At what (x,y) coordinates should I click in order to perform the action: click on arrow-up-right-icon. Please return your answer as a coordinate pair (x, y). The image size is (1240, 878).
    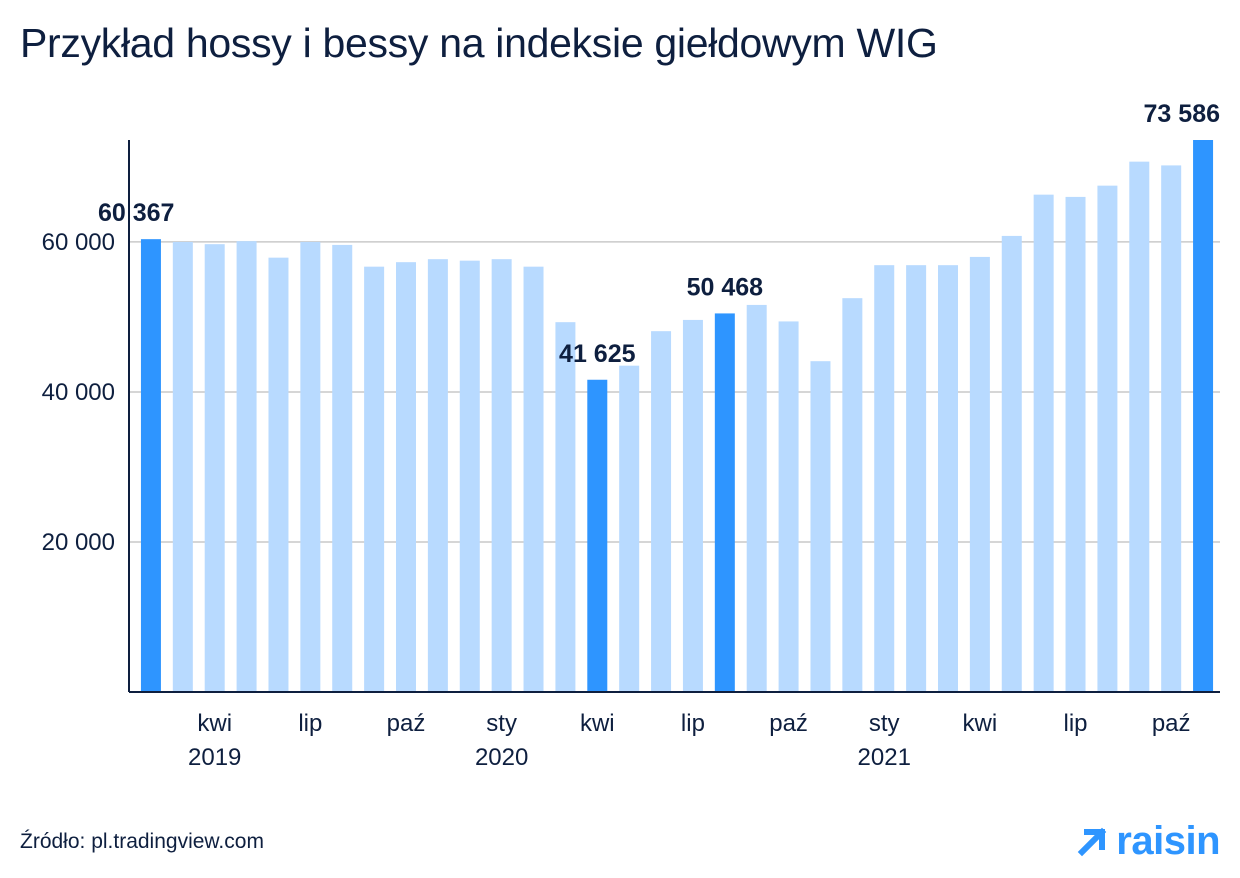
    Looking at the image, I should click on (1092, 842).